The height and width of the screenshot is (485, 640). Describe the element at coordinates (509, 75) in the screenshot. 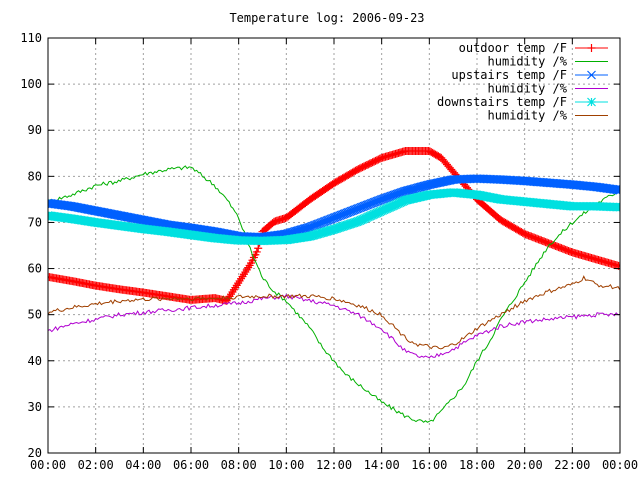

I see `legend-label: upstairs temp /F` at that location.